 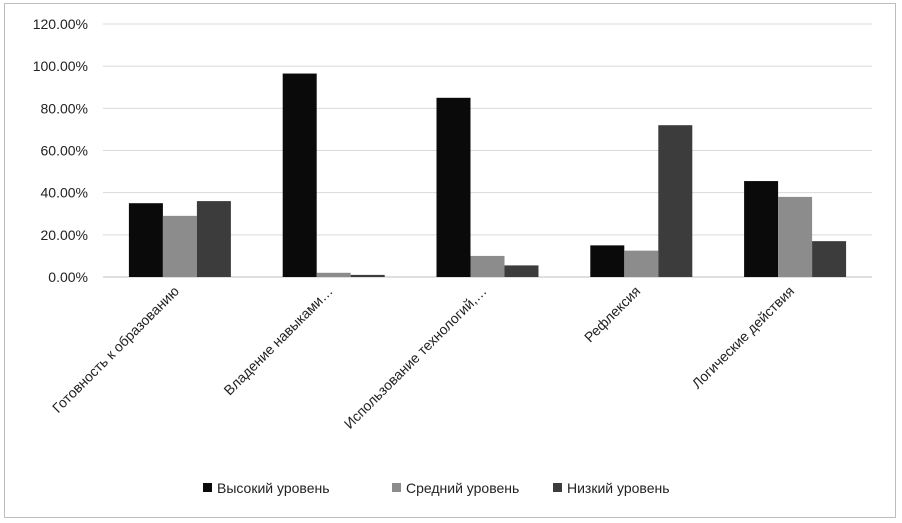 I want to click on x-category-label: Рефлексия, so click(x=612, y=314).